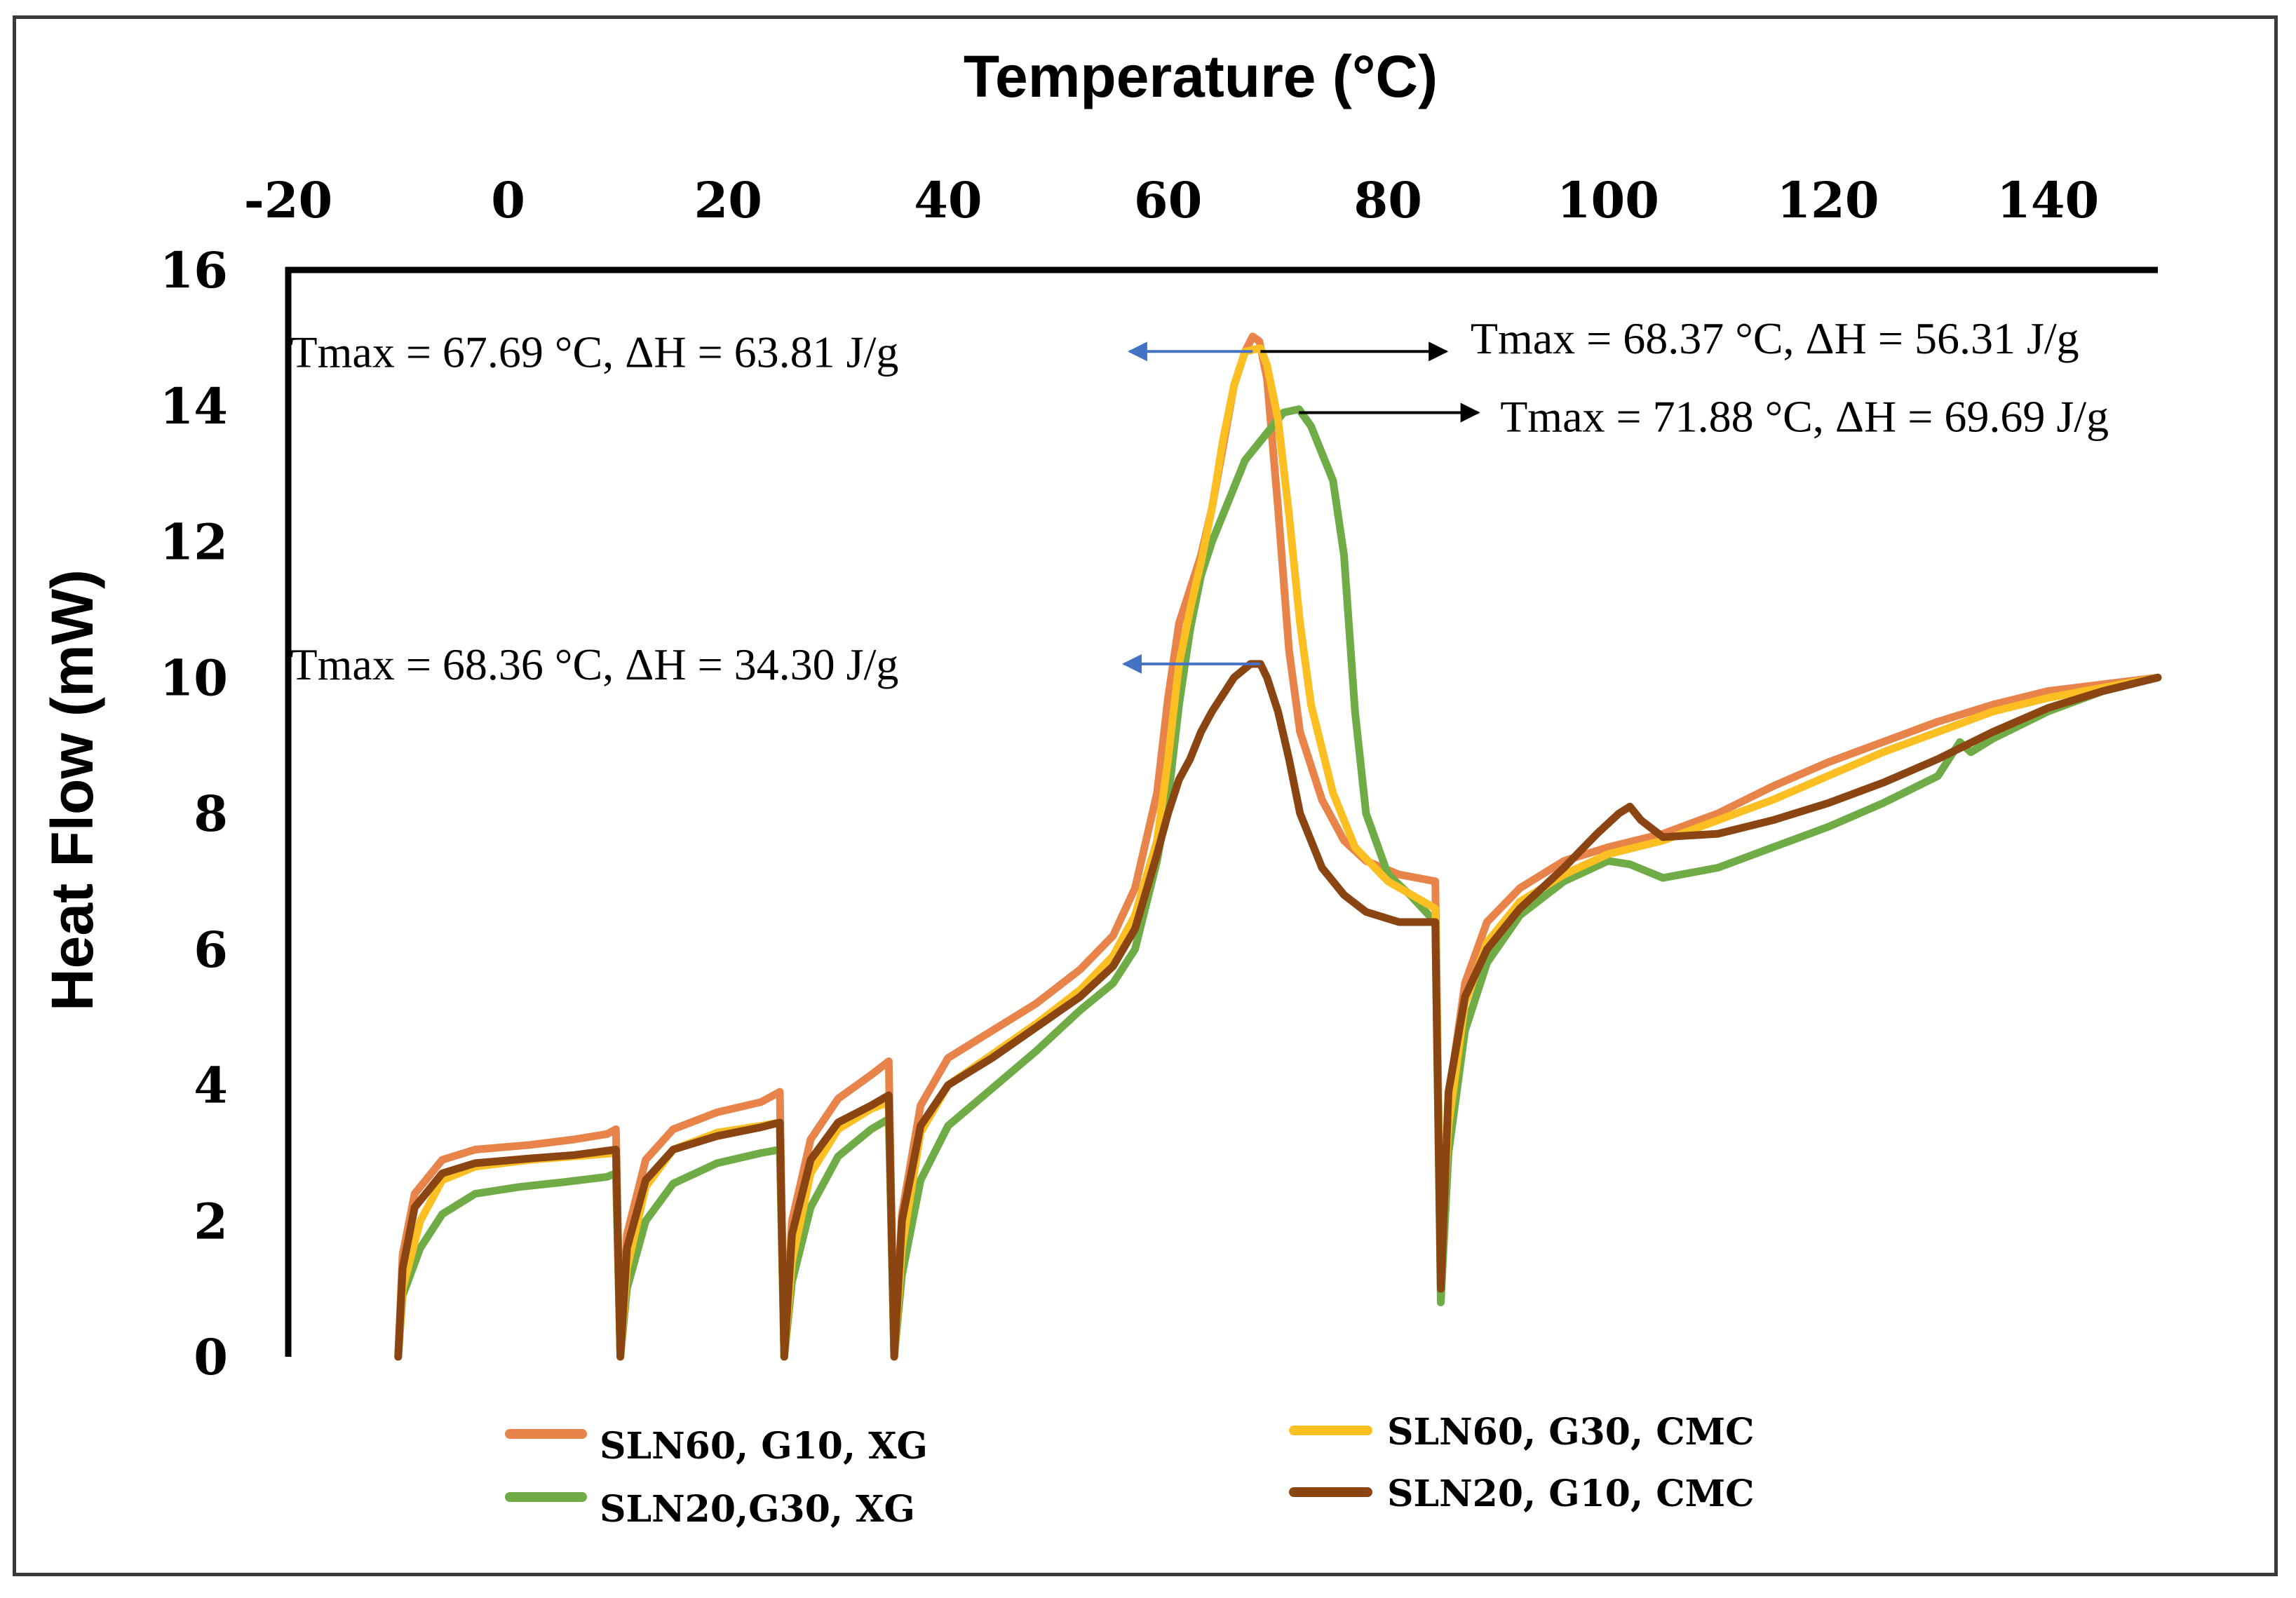 This screenshot has height=1598, width=2296. What do you see at coordinates (194, 270) in the screenshot?
I see `y-tick-label: 16` at bounding box center [194, 270].